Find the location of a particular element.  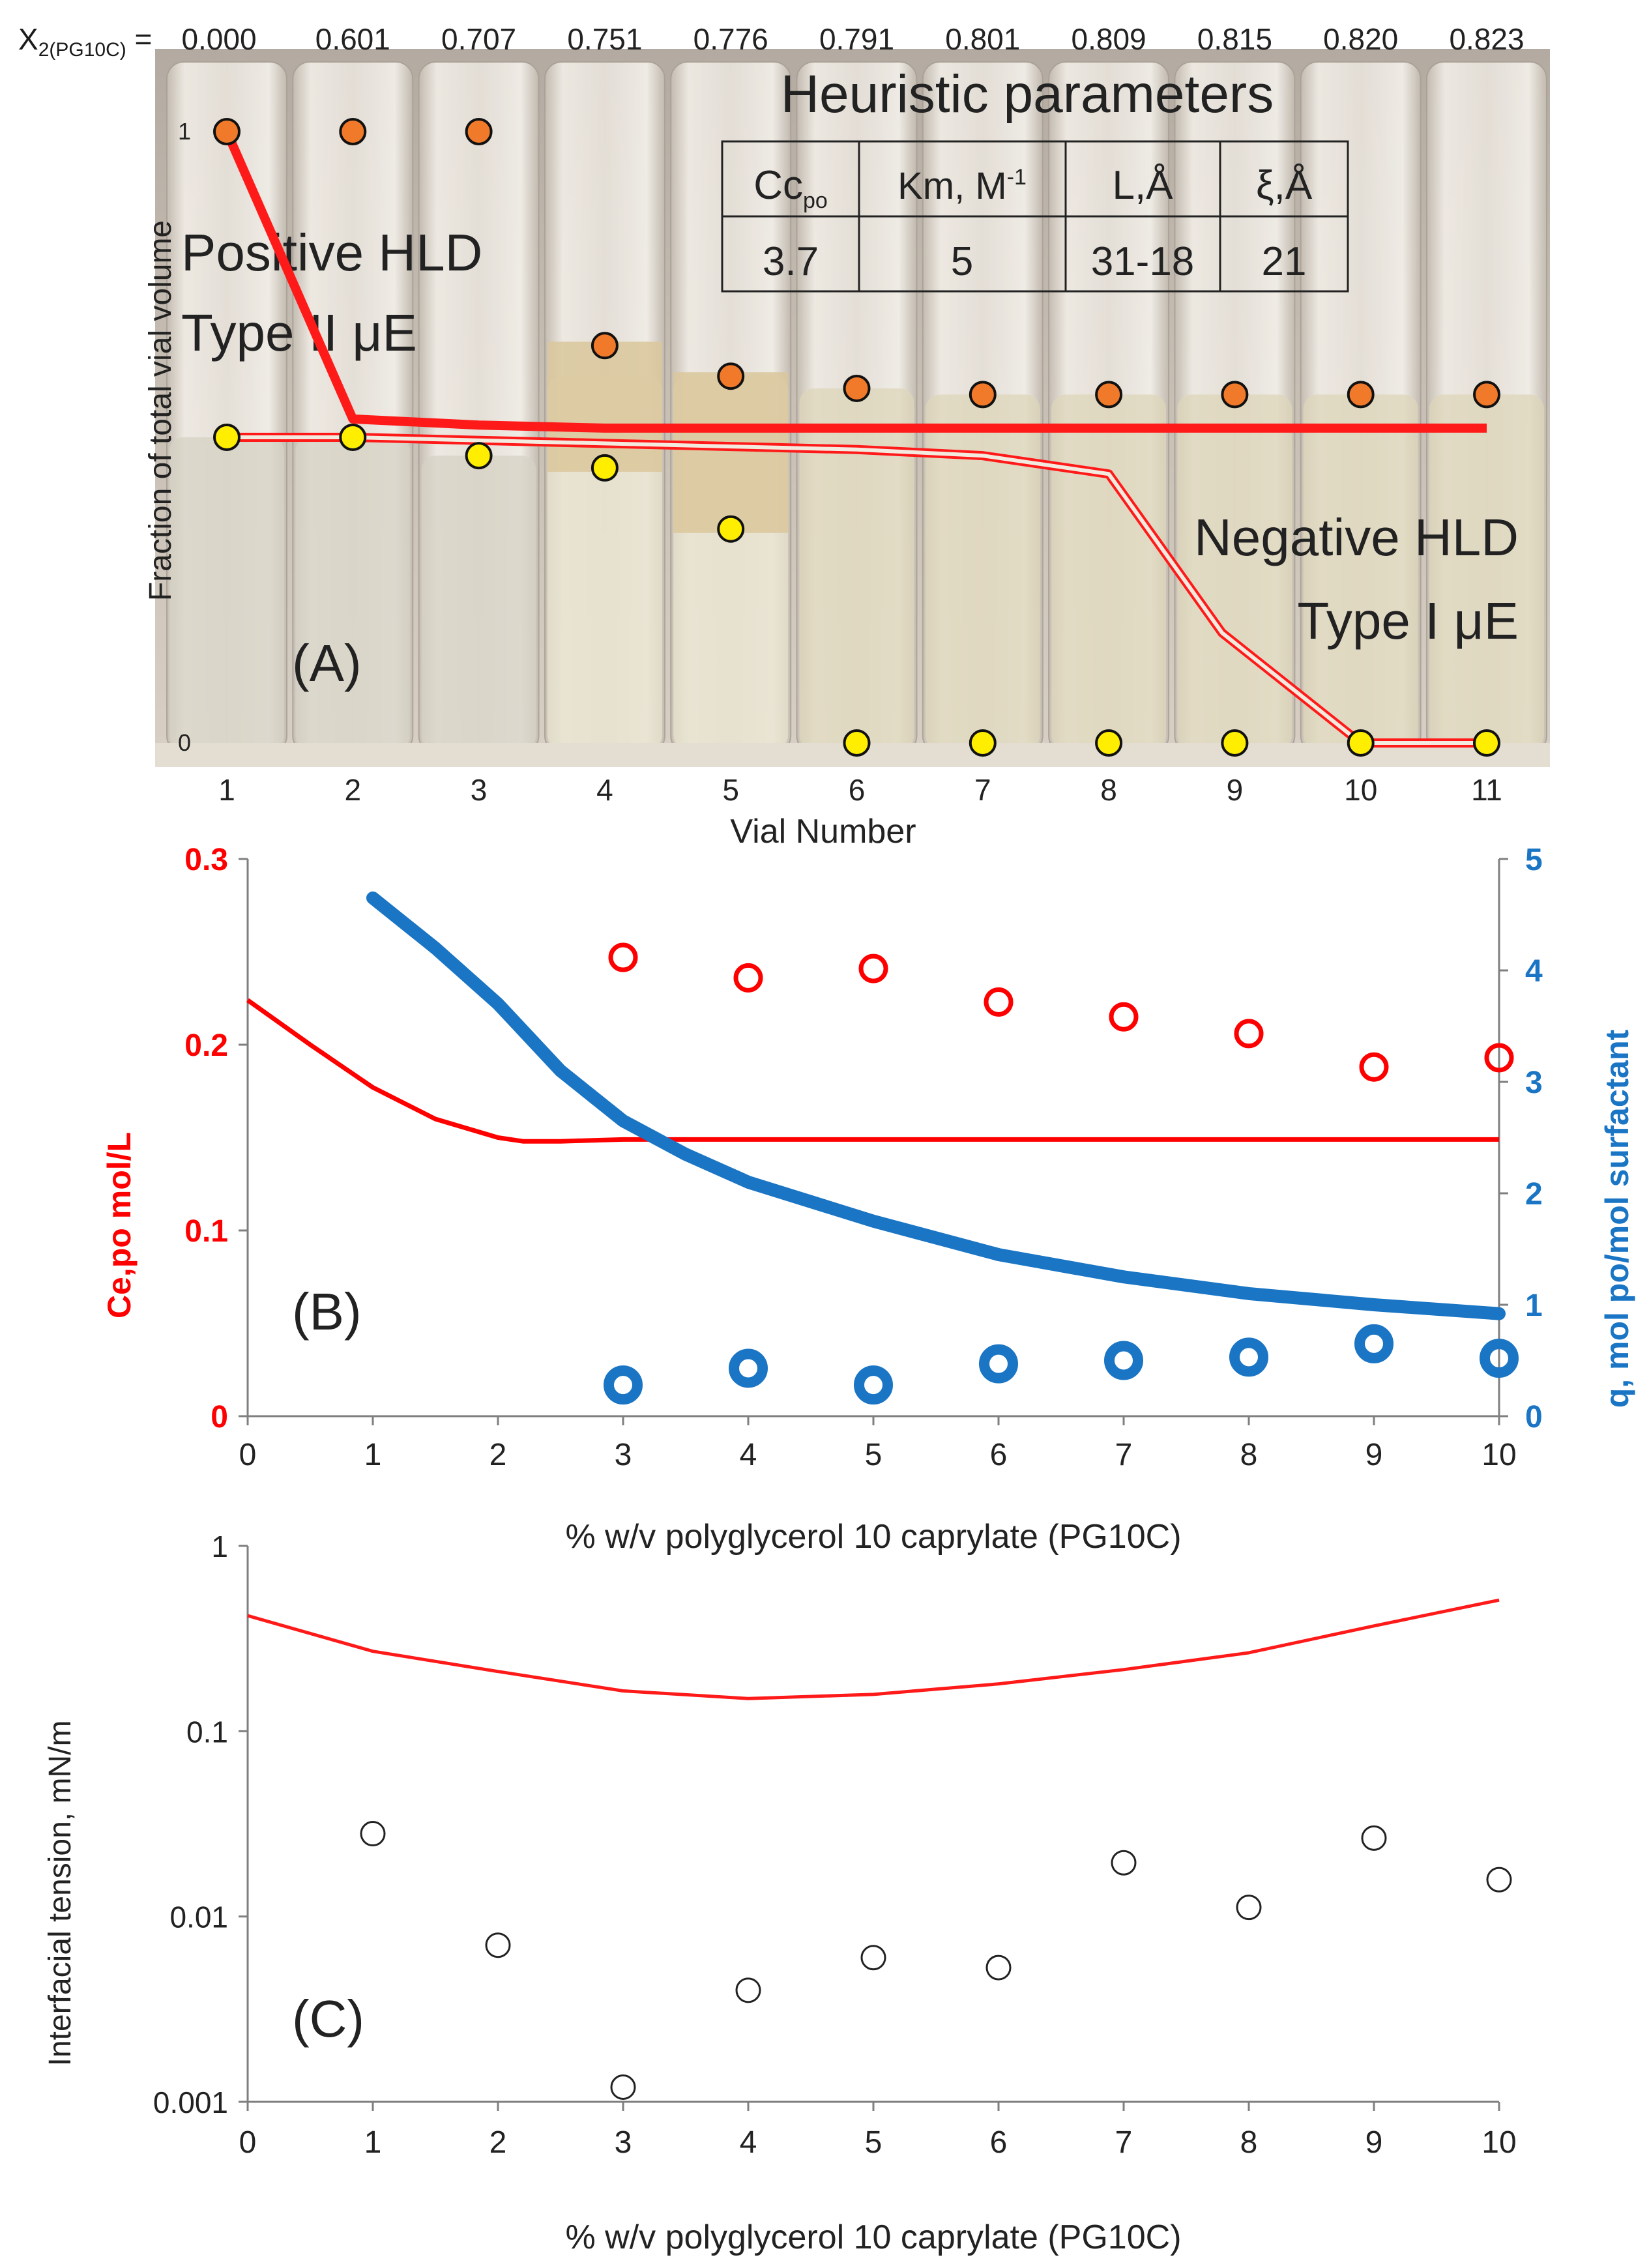

panel-c-xtick: 1 is located at coordinates (373, 2142).